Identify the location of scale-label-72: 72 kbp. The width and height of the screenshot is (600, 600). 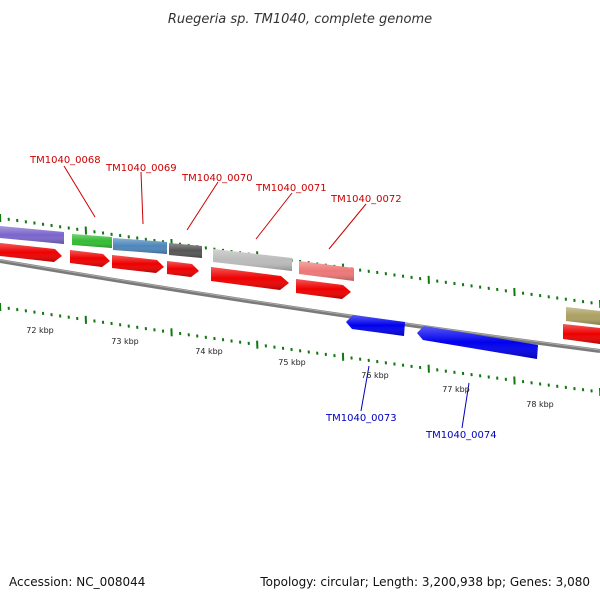
(40, 330).